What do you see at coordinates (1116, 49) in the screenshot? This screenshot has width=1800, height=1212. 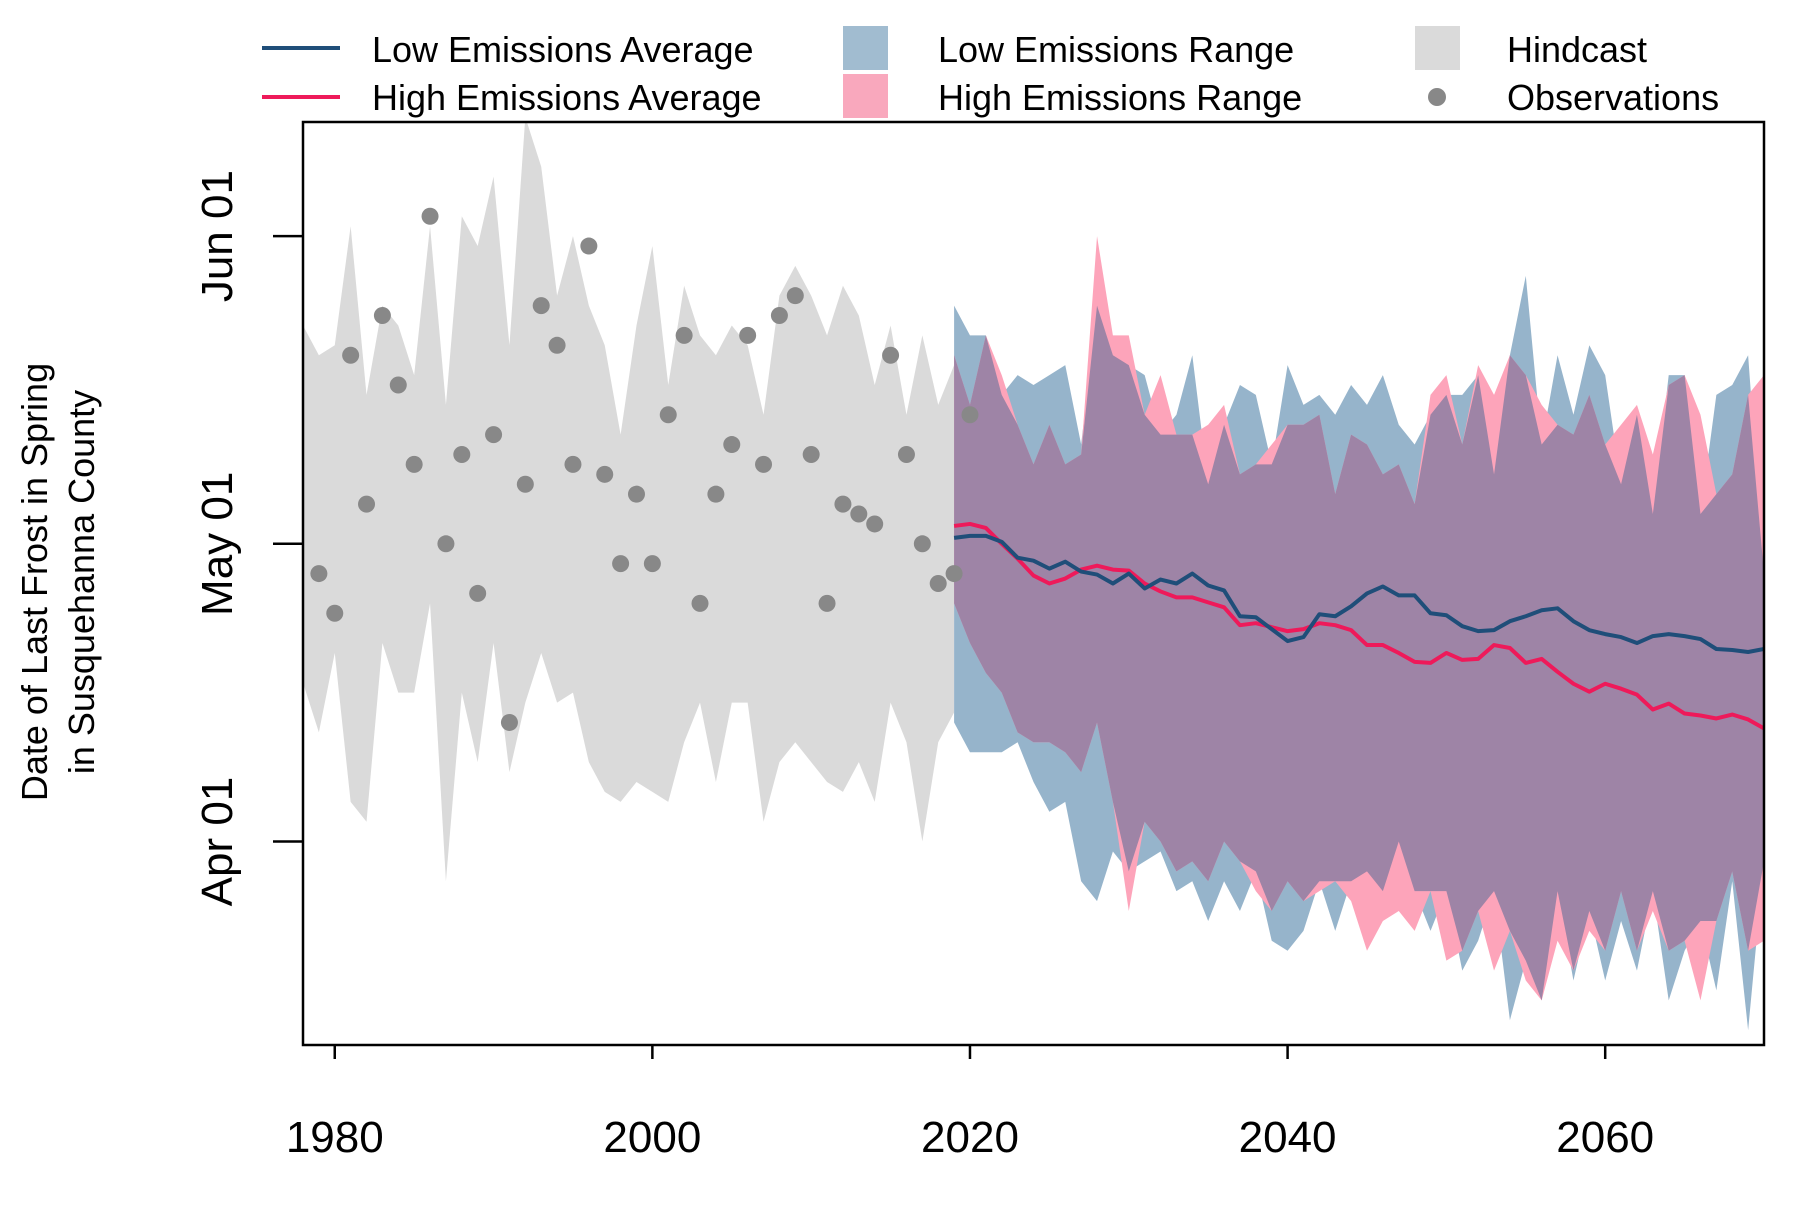 I see `legend-label-low-range: Low Emissions Range` at bounding box center [1116, 49].